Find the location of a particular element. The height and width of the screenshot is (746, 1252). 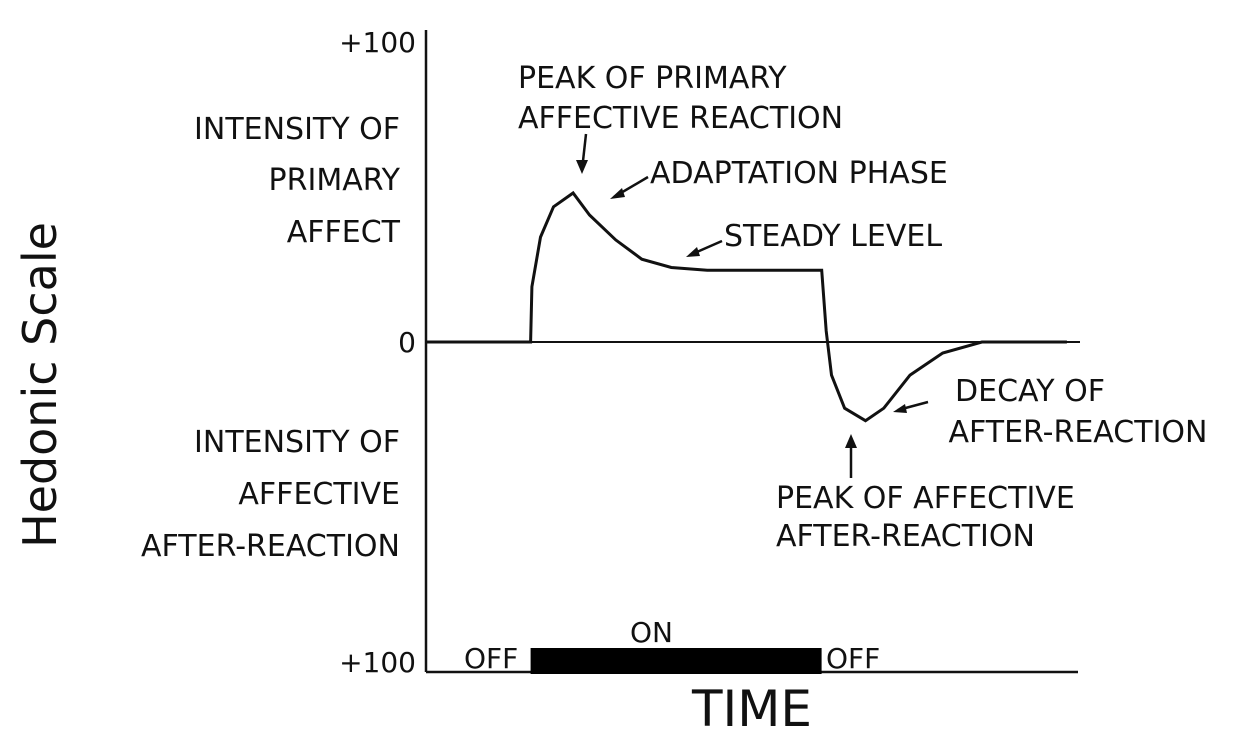

peak-primary-label-line-1: PEAK OF PRIMARY is located at coordinates (652, 78).